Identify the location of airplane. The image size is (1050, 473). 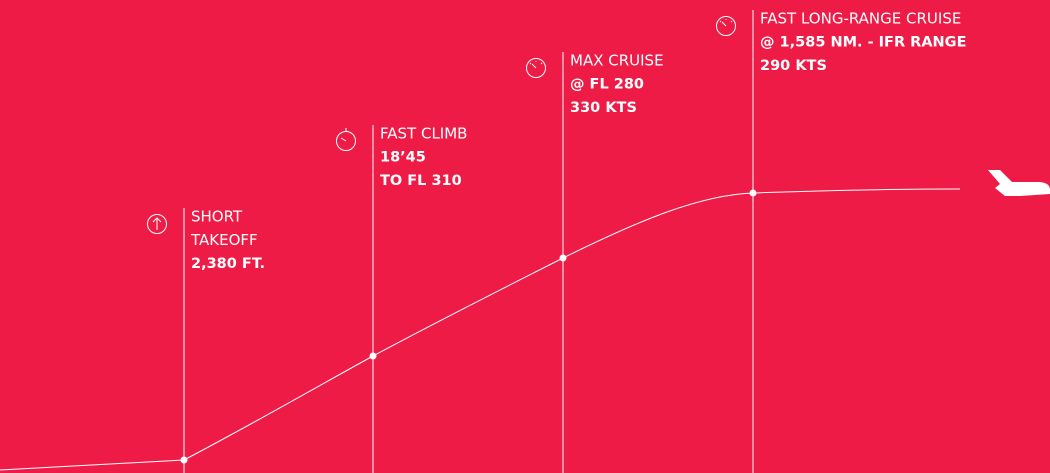
(1019, 183).